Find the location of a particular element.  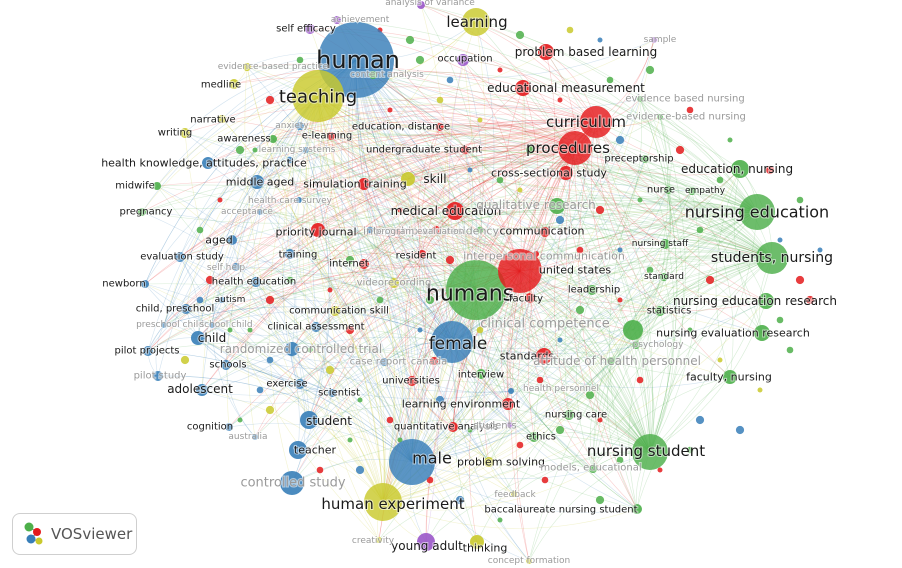

network-node-label: statistics is located at coordinates (669, 311).